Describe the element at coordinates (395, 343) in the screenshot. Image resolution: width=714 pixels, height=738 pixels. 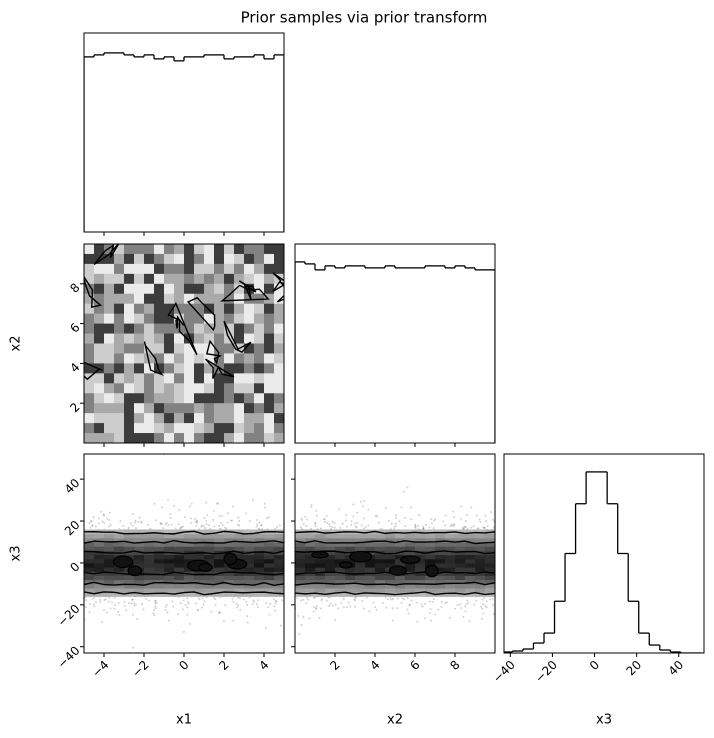
I see `panel-frame` at that location.